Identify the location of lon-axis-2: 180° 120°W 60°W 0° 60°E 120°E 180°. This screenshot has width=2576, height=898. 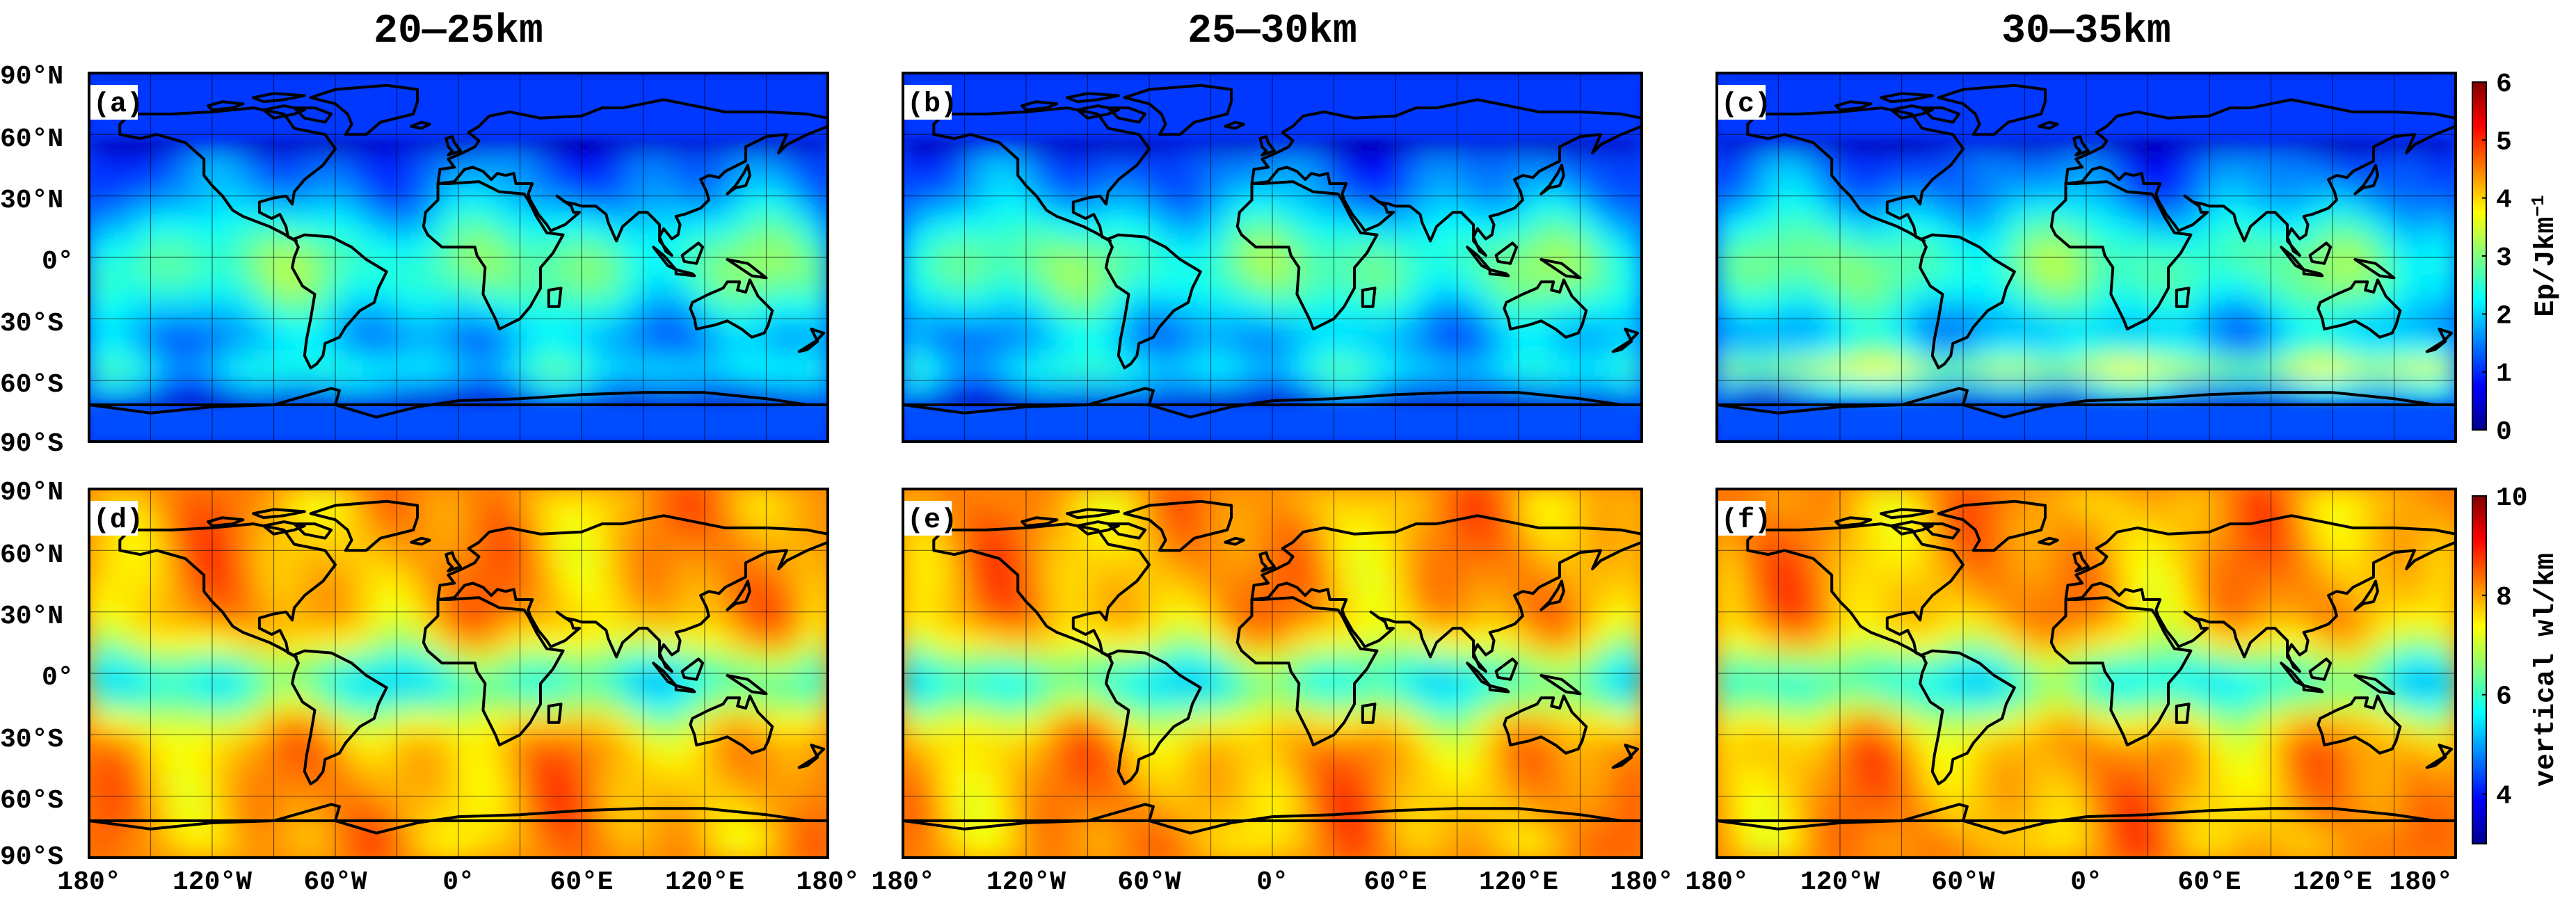
(1272, 882).